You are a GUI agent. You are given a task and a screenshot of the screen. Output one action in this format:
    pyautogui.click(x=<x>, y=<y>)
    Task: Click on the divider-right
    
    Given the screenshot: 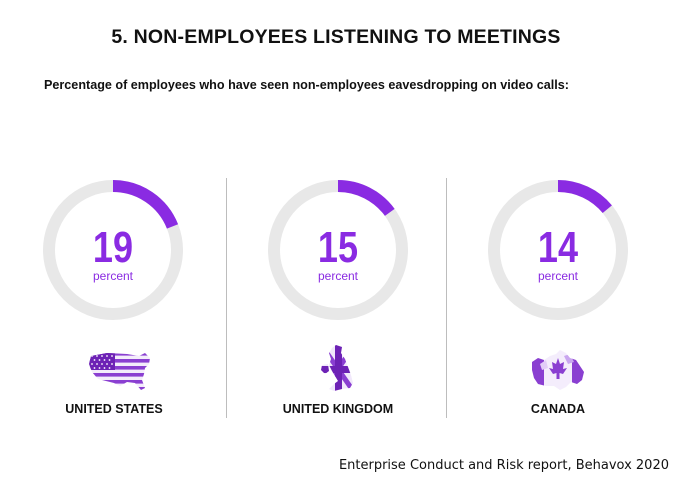 What is the action you would take?
    pyautogui.click(x=446, y=298)
    